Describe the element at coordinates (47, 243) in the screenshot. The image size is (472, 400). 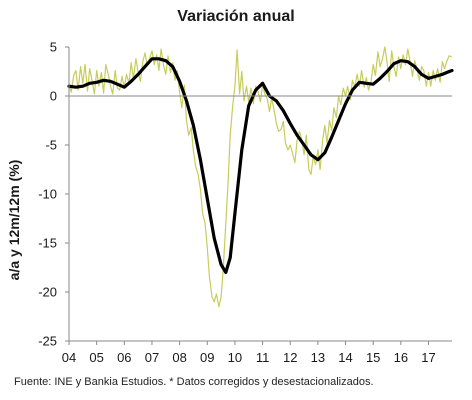
I see `y-tick-label: -15` at that location.